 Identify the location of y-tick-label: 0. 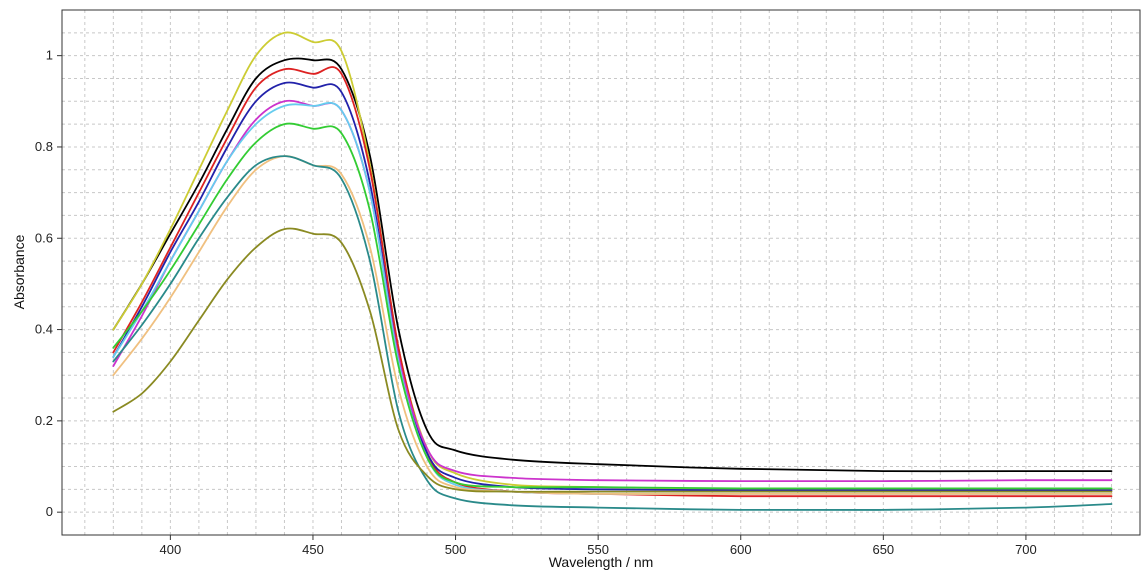
(49, 511).